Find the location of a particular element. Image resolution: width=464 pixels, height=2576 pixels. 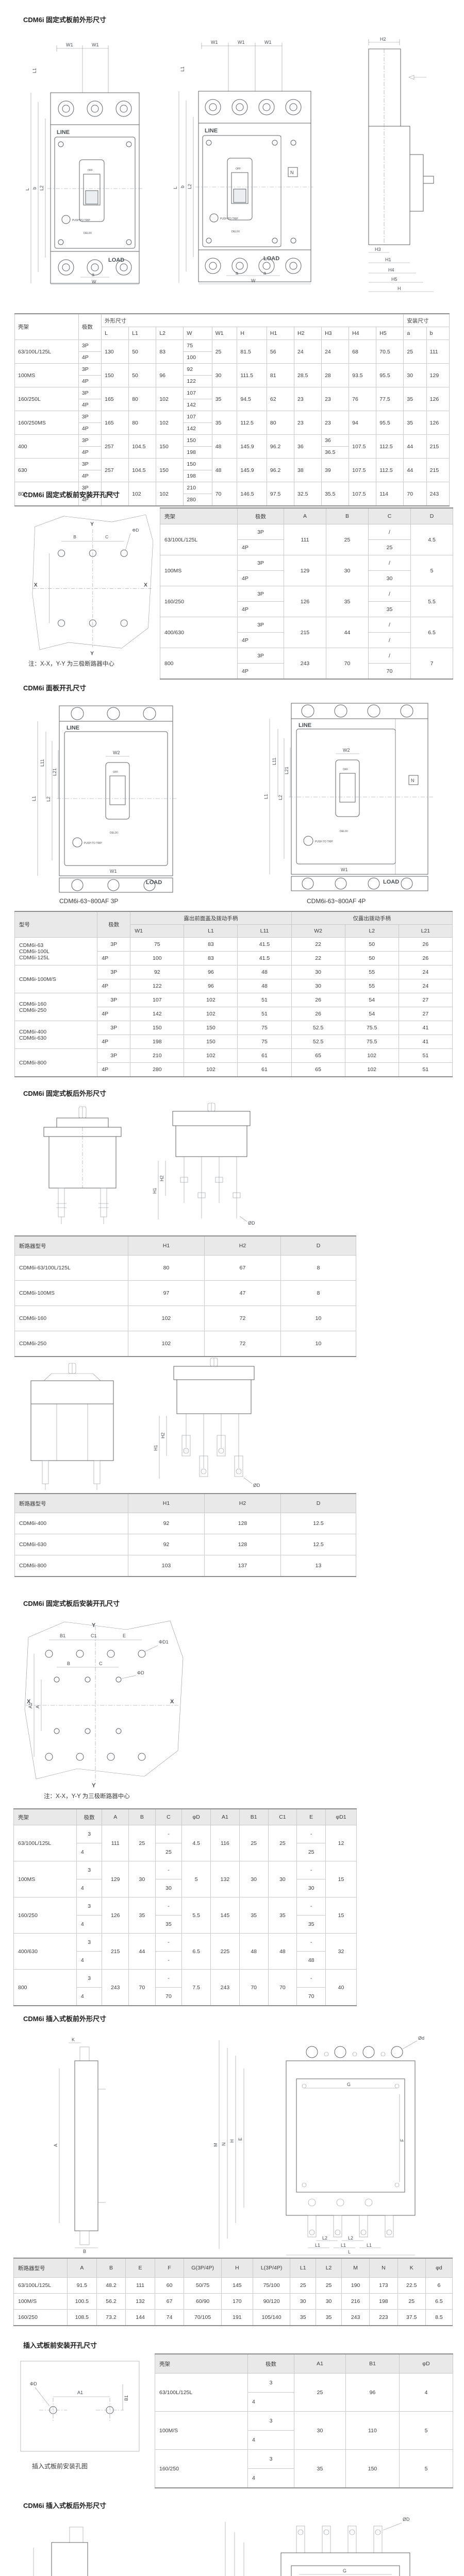

data-cell: 144 is located at coordinates (140, 2318).